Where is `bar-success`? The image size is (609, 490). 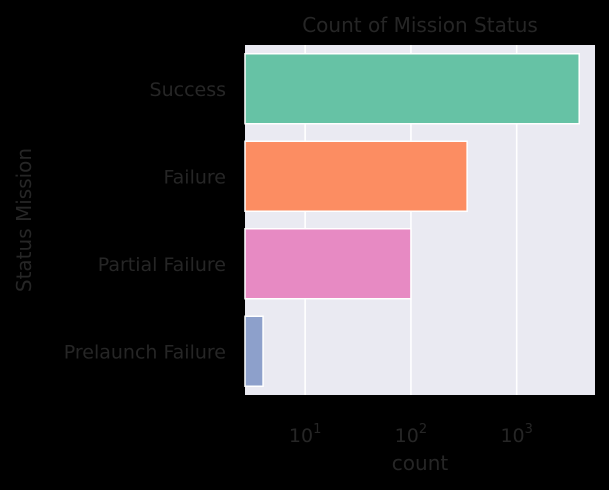
bar-success is located at coordinates (412, 89).